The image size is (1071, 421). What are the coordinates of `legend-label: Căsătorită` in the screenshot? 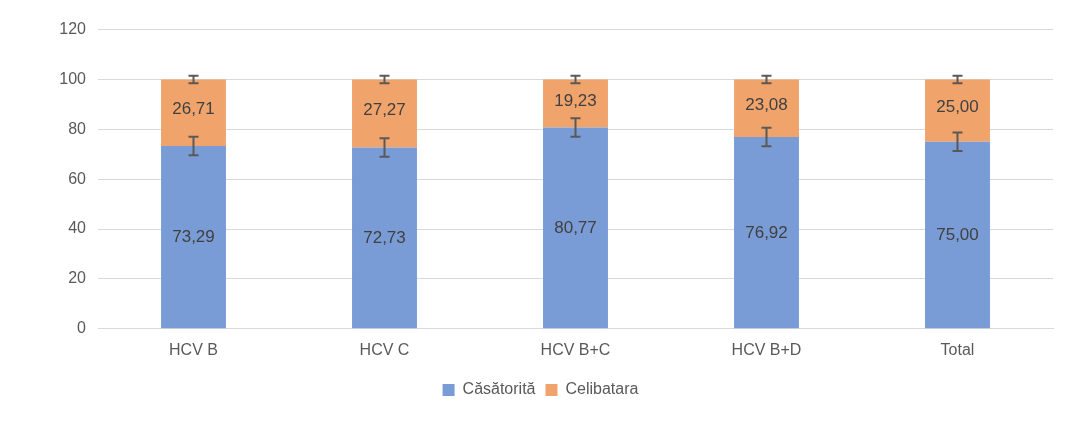 It's located at (499, 389).